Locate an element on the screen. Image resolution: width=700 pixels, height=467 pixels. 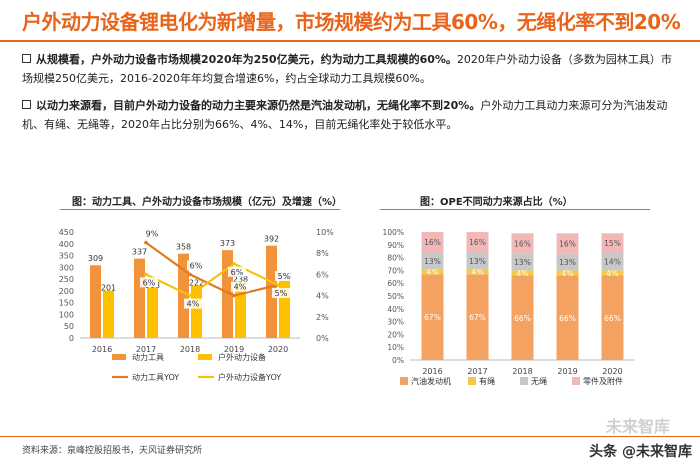
y-tick-label: 90% is located at coordinates (395, 245).